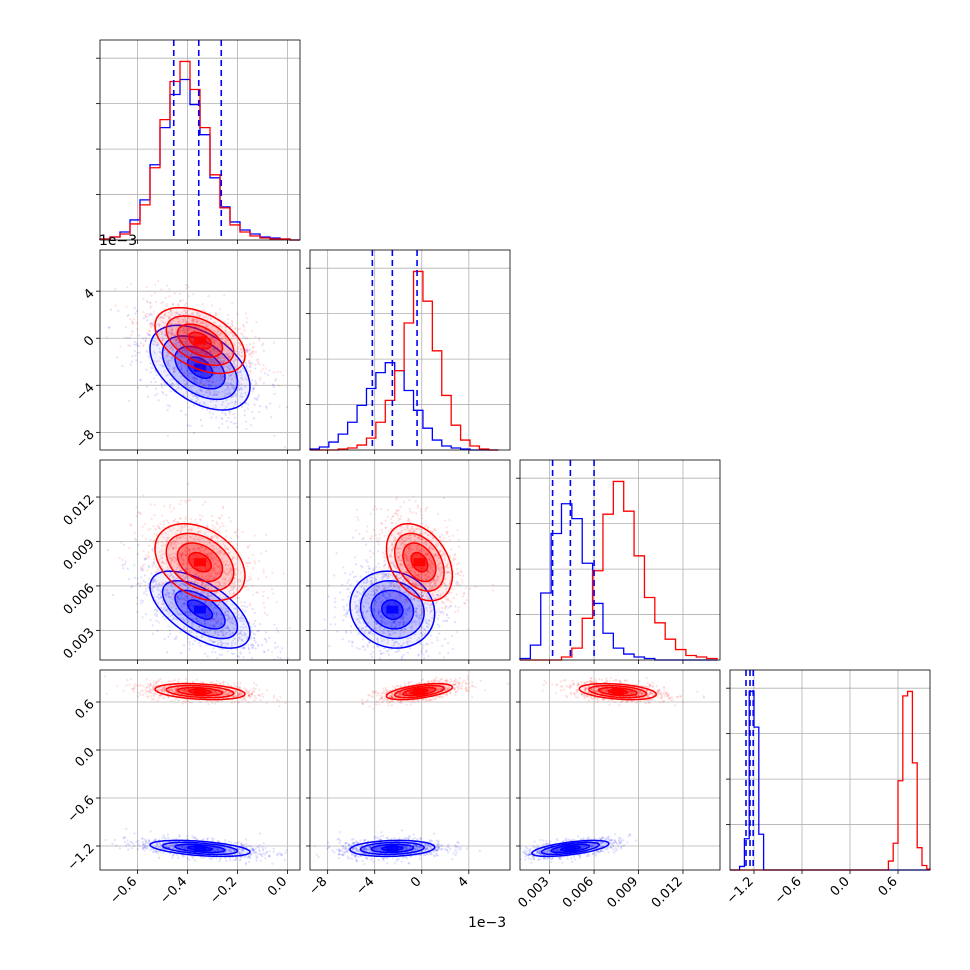 This screenshot has width=970, height=970. Describe the element at coordinates (404, 360) in the screenshot. I see `histogram-red-p2` at that location.